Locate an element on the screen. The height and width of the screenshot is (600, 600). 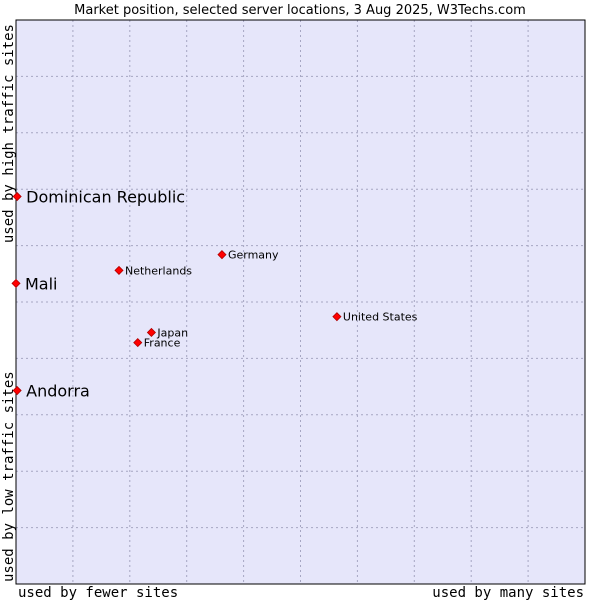
y-axis-label-top: used by high traffic sites is located at coordinates (9, 133).